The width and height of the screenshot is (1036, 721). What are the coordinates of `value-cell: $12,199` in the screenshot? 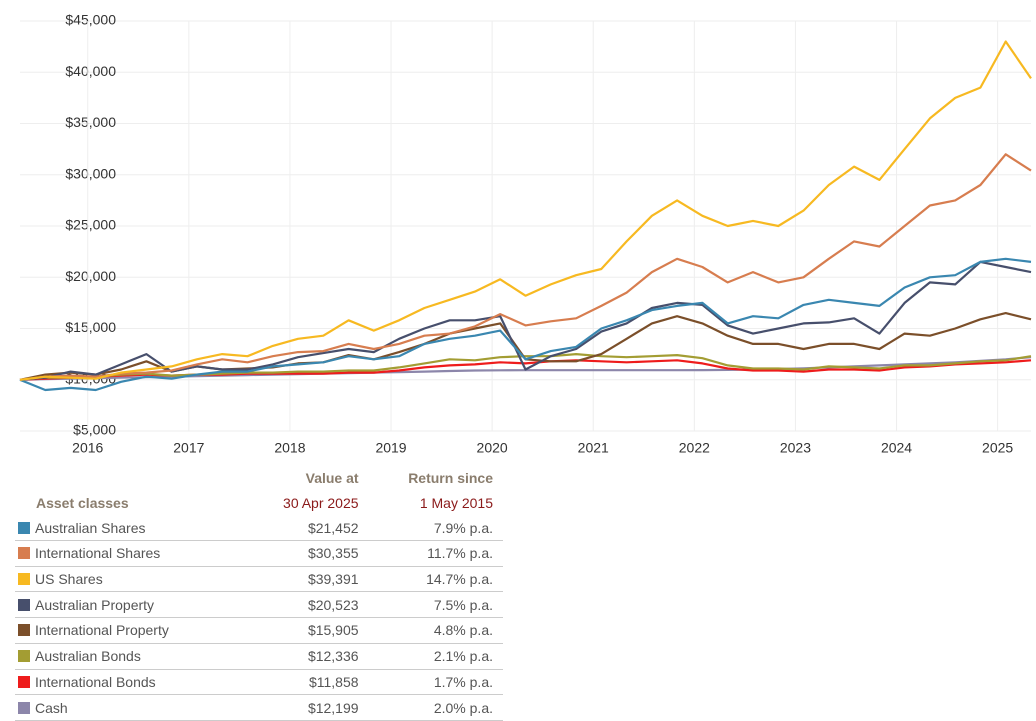 It's located at (308, 707).